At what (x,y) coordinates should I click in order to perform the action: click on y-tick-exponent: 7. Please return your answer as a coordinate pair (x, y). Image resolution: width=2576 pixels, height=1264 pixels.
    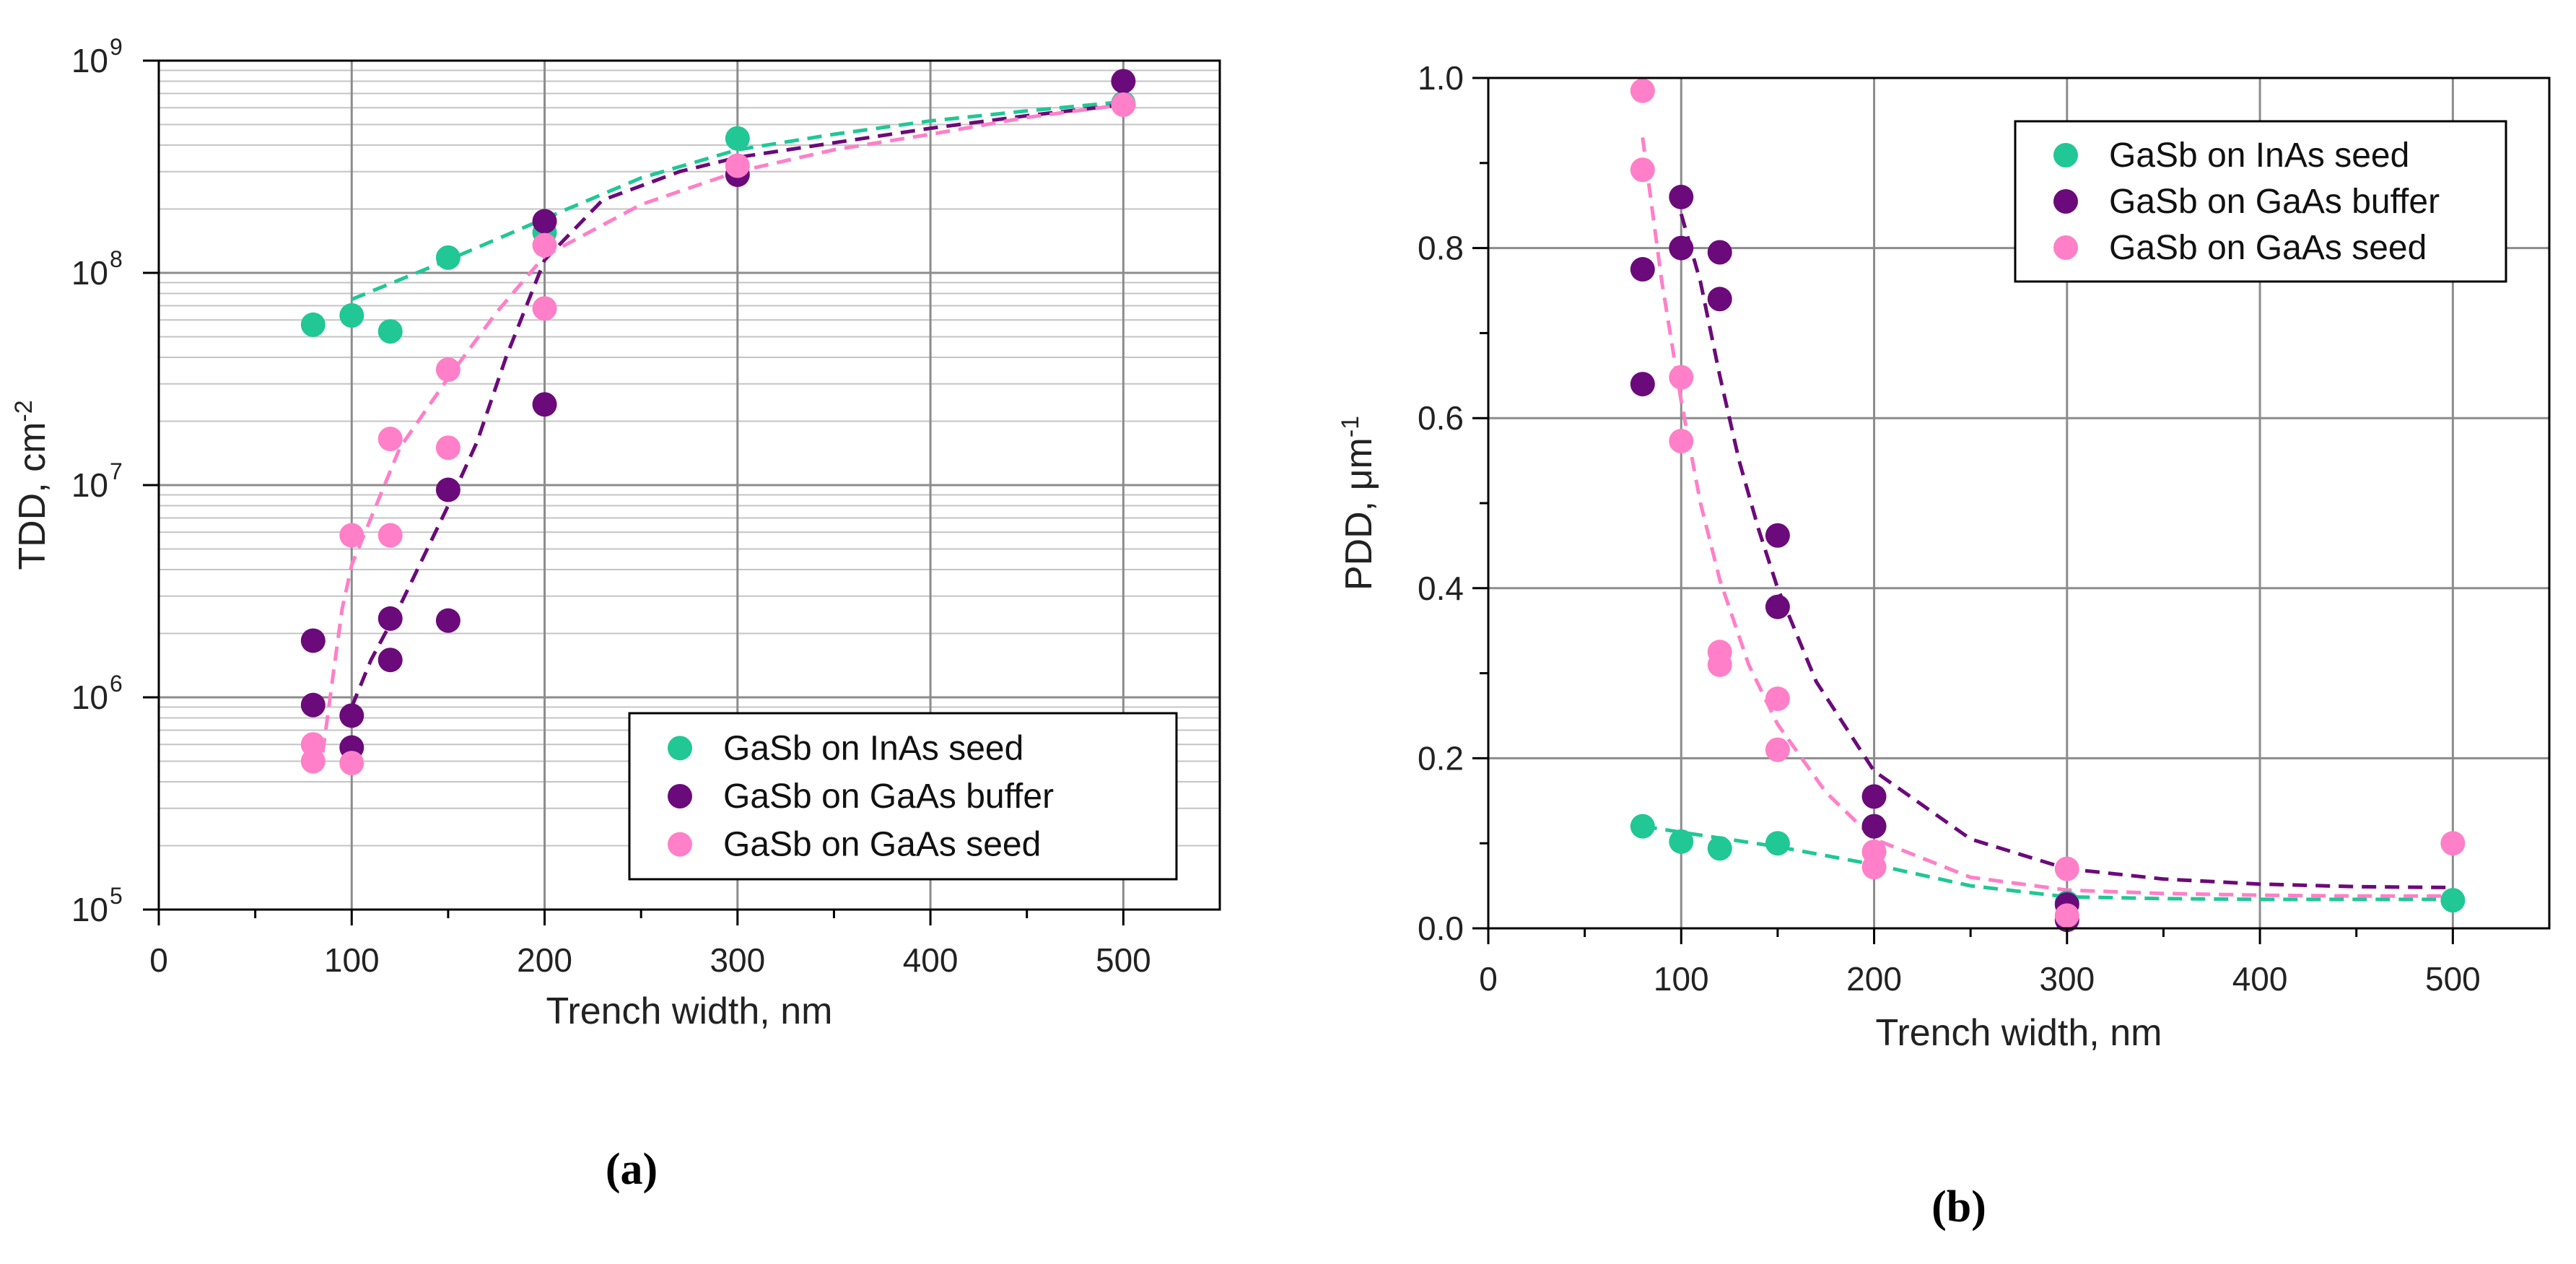
    Looking at the image, I should click on (116, 471).